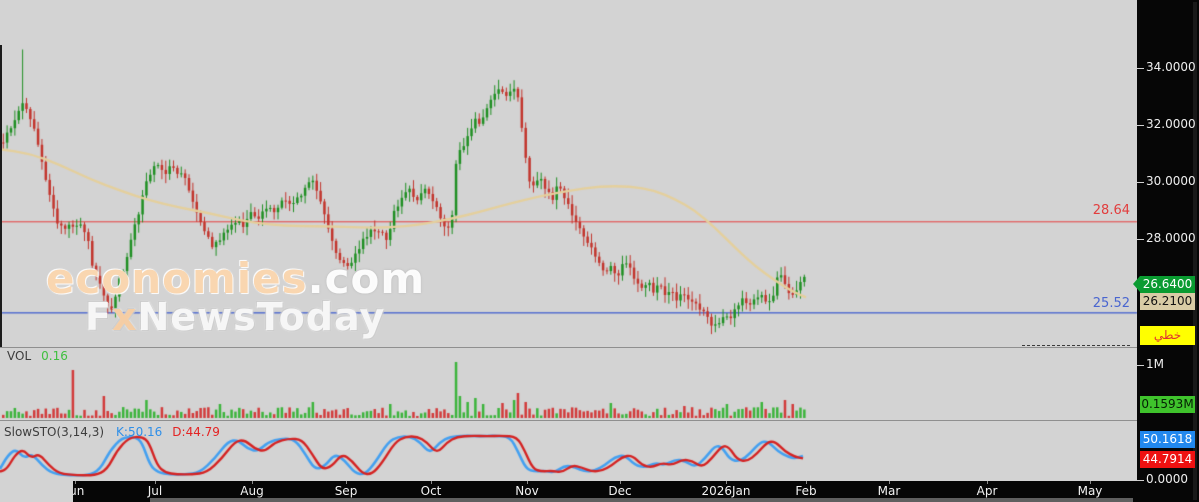 The height and width of the screenshot is (502, 1199). Describe the element at coordinates (1167, 404) in the screenshot. I see `current-volume-badge: 0.1593M` at that location.